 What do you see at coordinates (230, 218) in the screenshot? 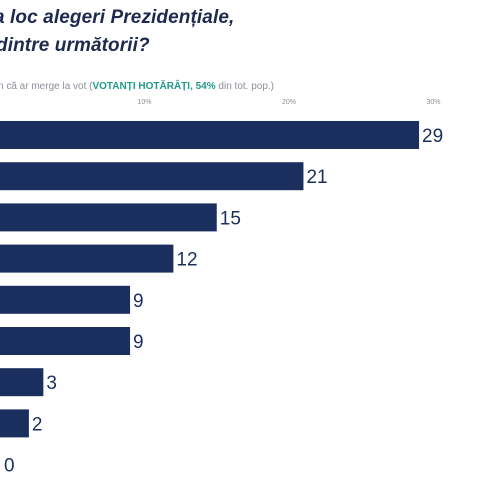
I see `bar-value-label: 15` at bounding box center [230, 218].